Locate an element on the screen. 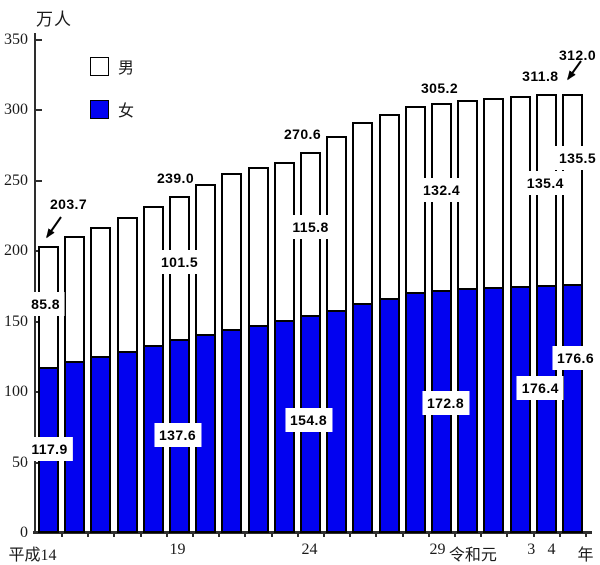 The height and width of the screenshot is (565, 600). data-label-137.6: 137.6 is located at coordinates (177, 435).